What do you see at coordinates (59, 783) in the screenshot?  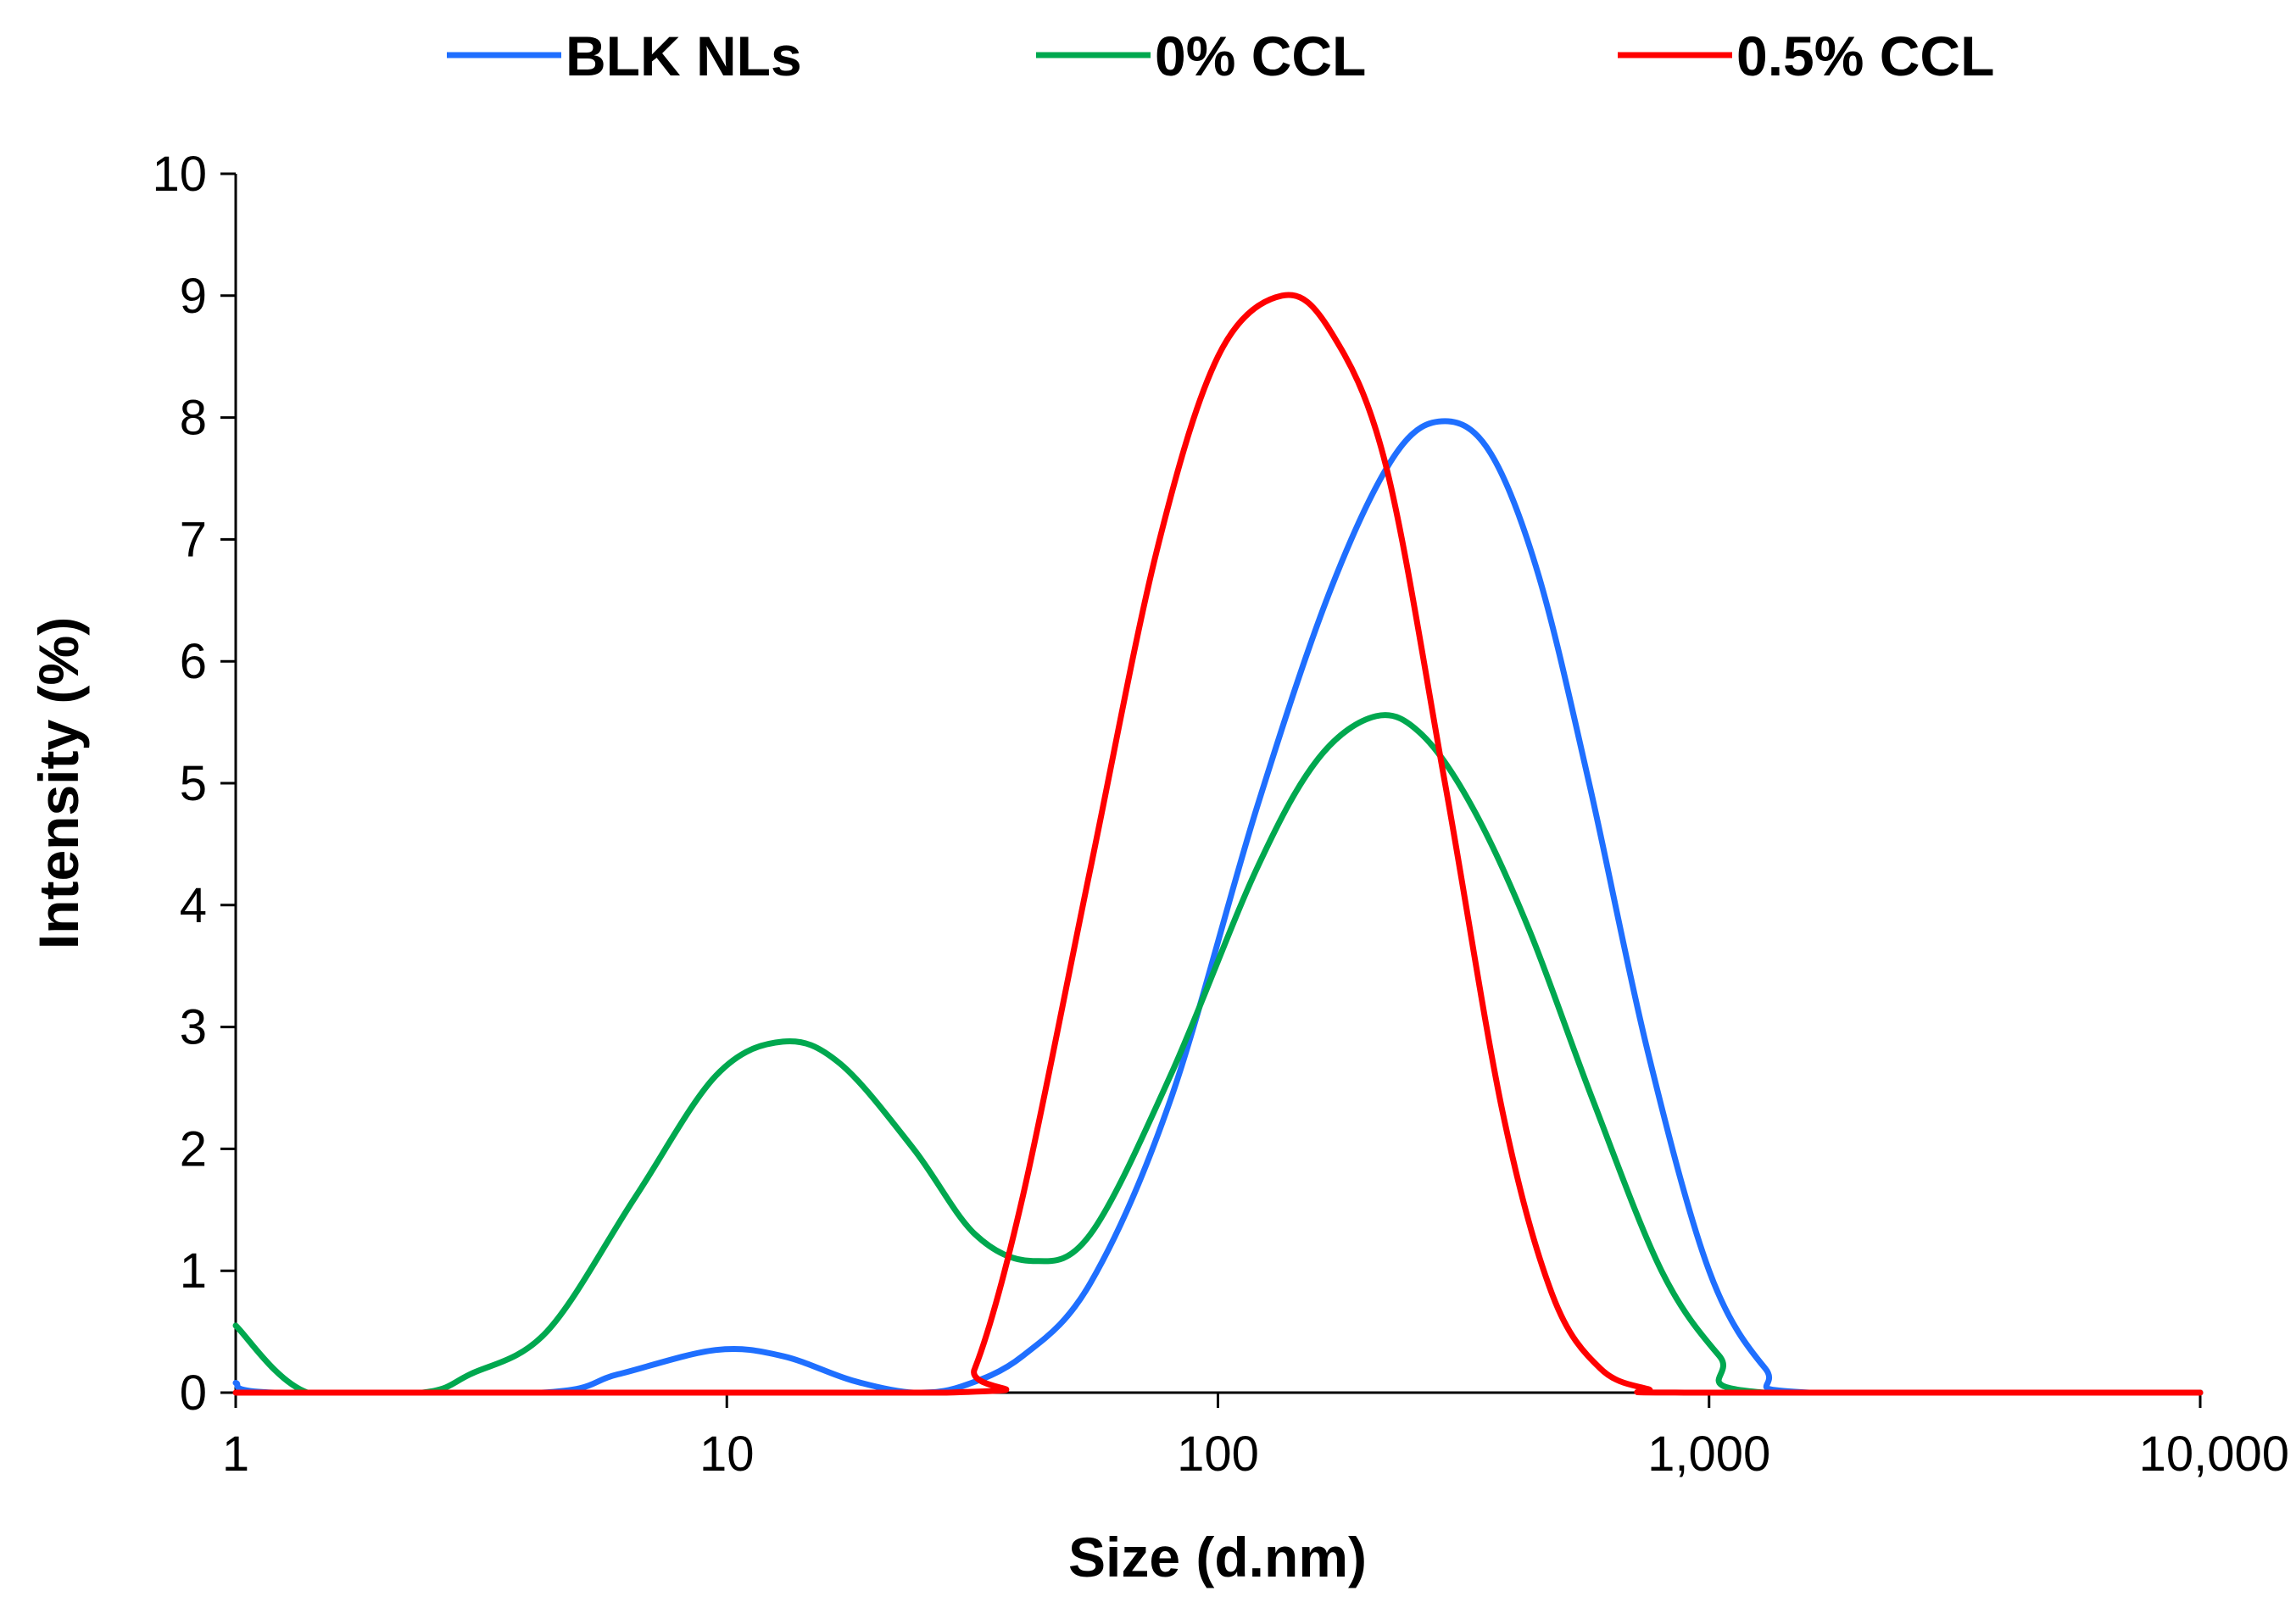 I see `y-axis-title: Intensity (%)` at bounding box center [59, 783].